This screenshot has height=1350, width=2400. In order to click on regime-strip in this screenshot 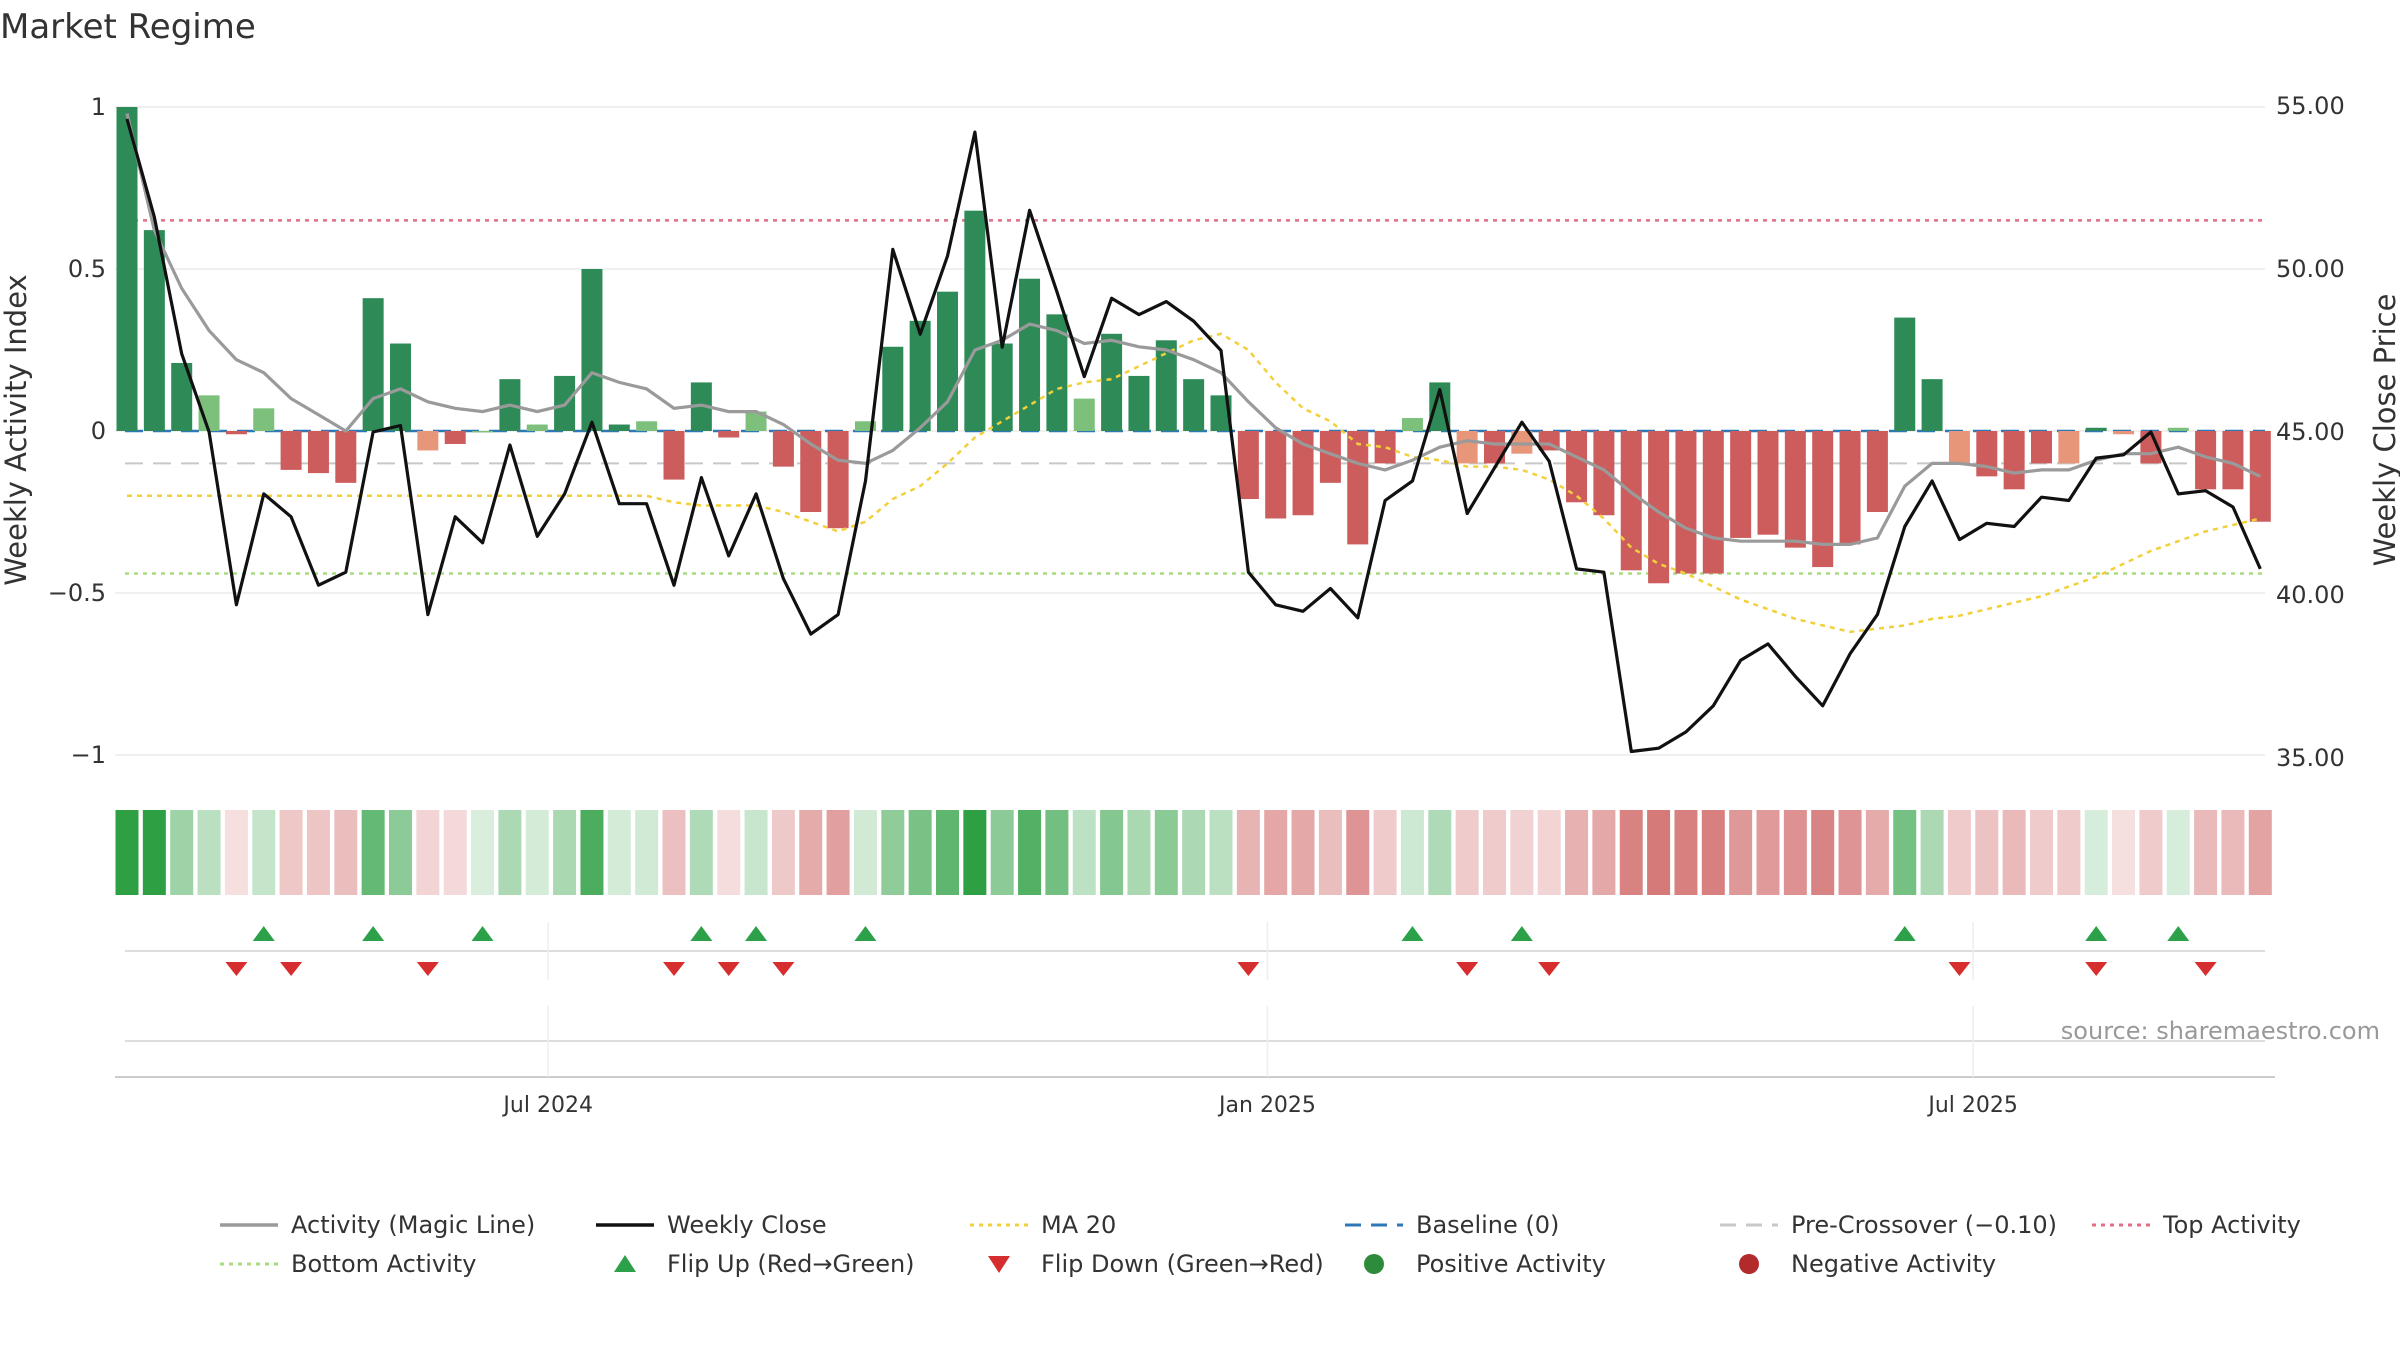, I will do `click(1193, 852)`.